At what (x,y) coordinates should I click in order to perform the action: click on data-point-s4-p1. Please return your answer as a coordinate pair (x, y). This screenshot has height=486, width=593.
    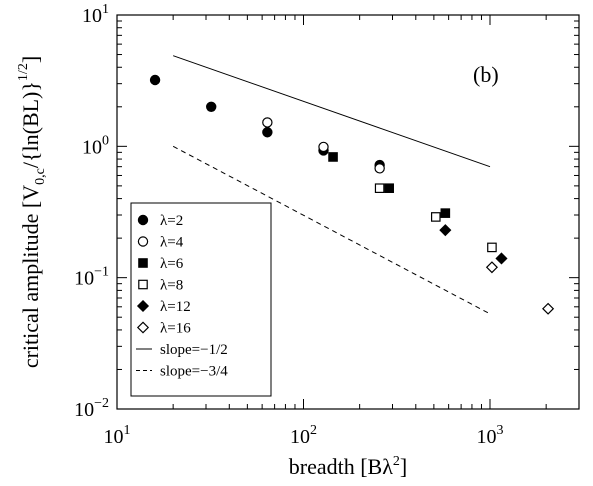
    Looking at the image, I should click on (379, 188).